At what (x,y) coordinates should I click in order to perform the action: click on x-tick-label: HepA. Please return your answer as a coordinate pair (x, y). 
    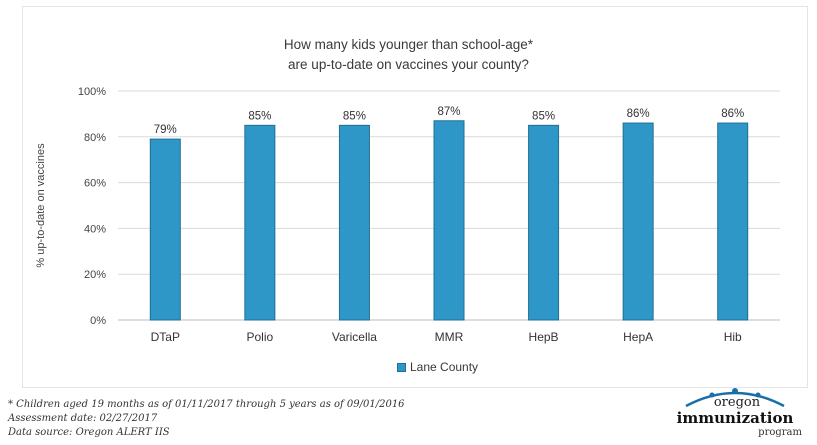
    Looking at the image, I should click on (638, 337).